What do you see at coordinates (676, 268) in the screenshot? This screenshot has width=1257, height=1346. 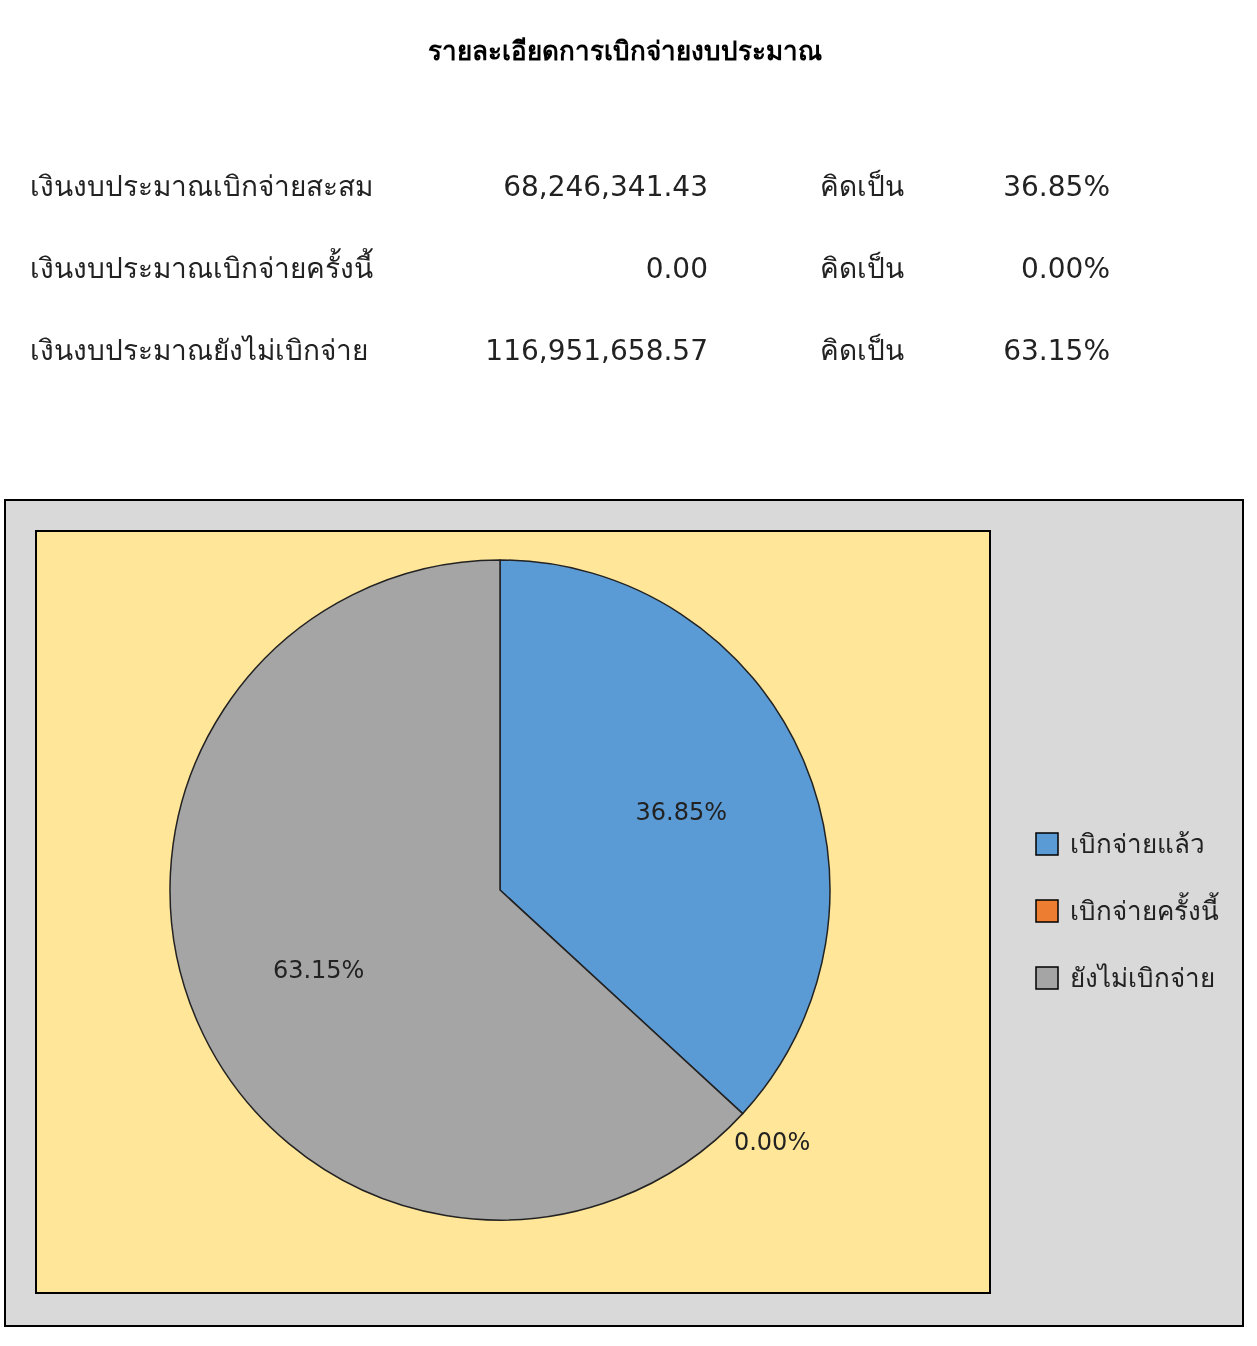 I see `text: 0.00` at bounding box center [676, 268].